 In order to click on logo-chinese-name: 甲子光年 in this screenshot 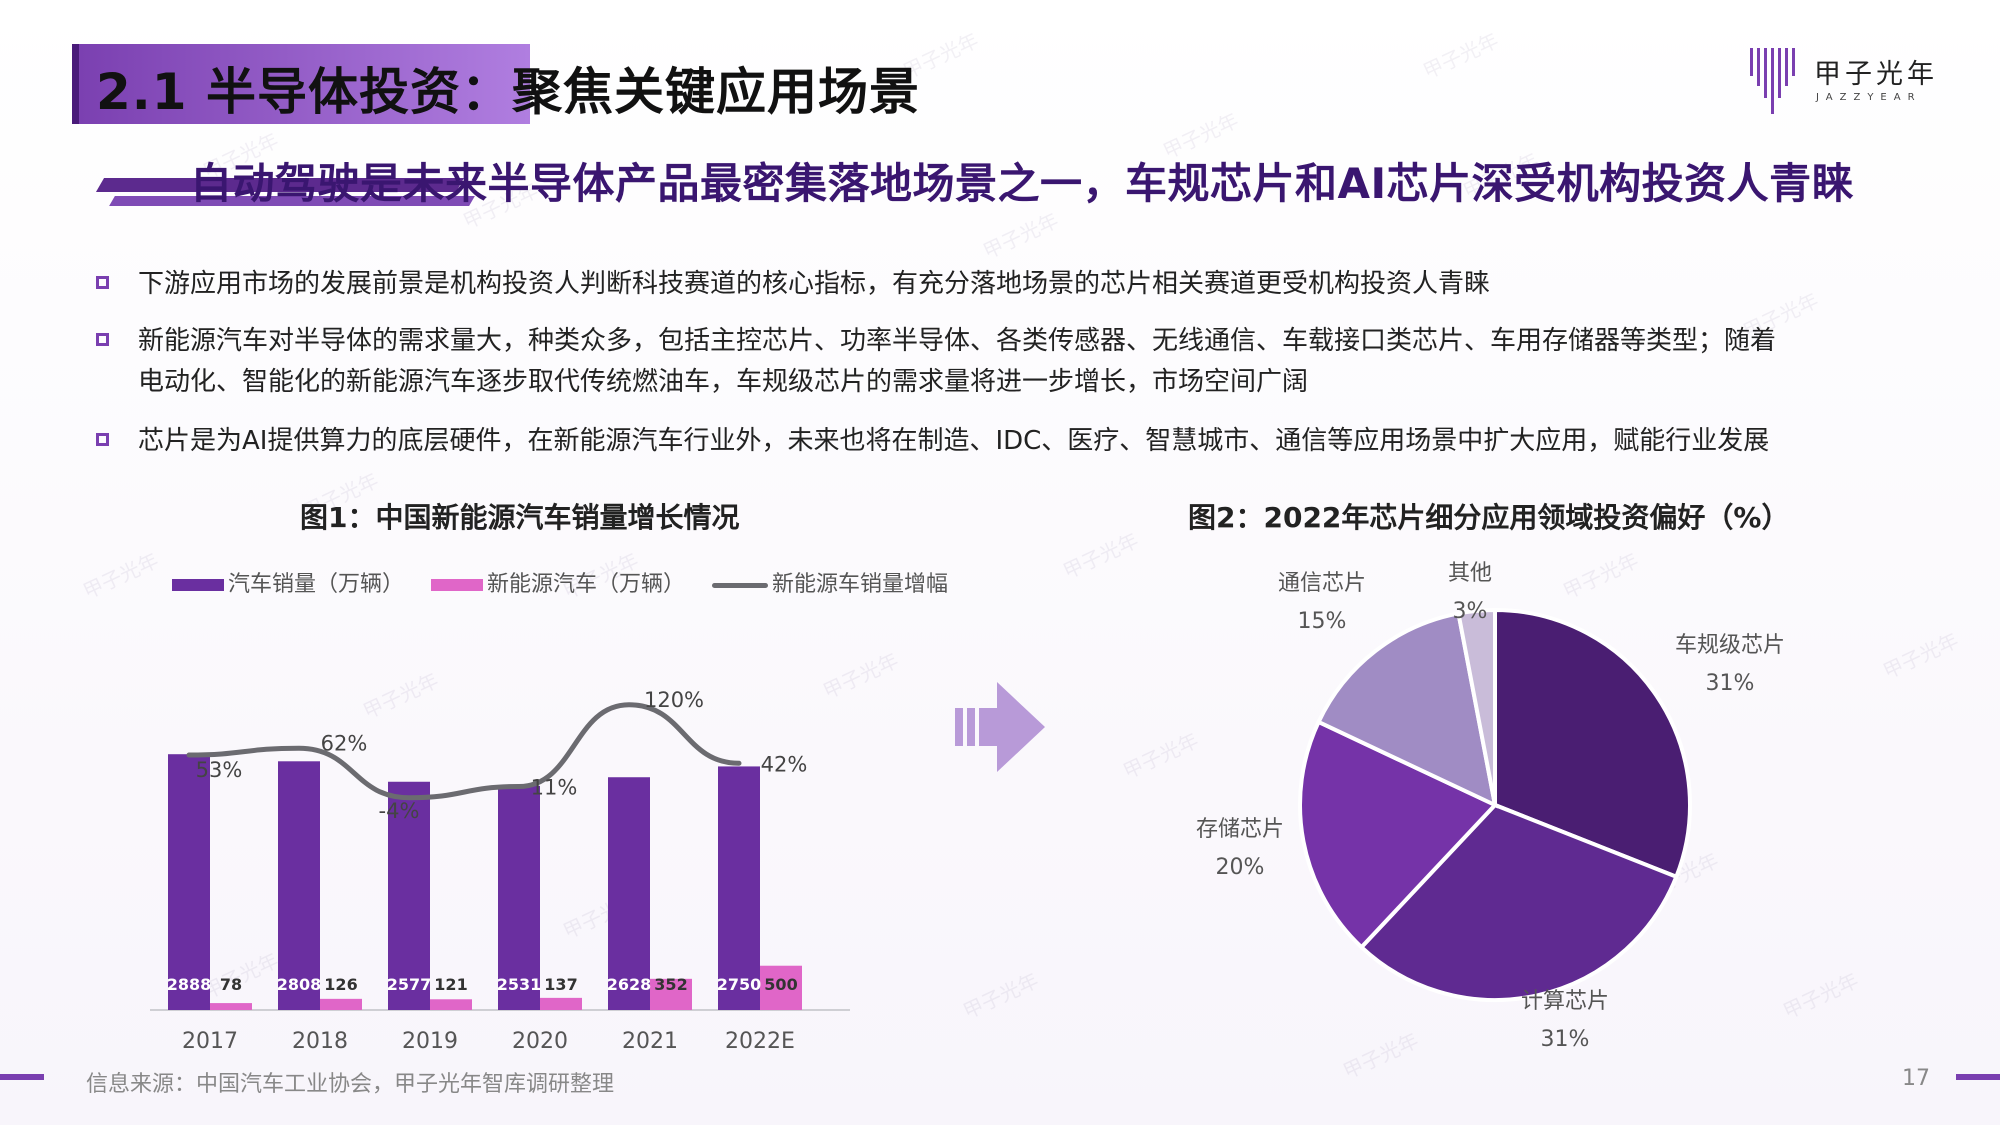, I will do `click(1876, 74)`.